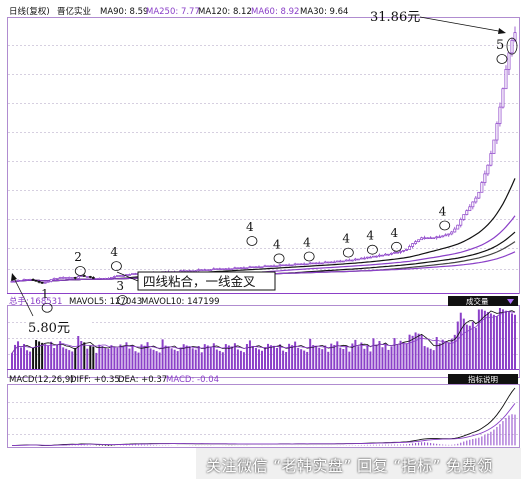 This screenshot has height=479, width=521. What do you see at coordinates (105, 302) in the screenshot?
I see `mavol5-label: MAVOL5: 127043` at bounding box center [105, 302].